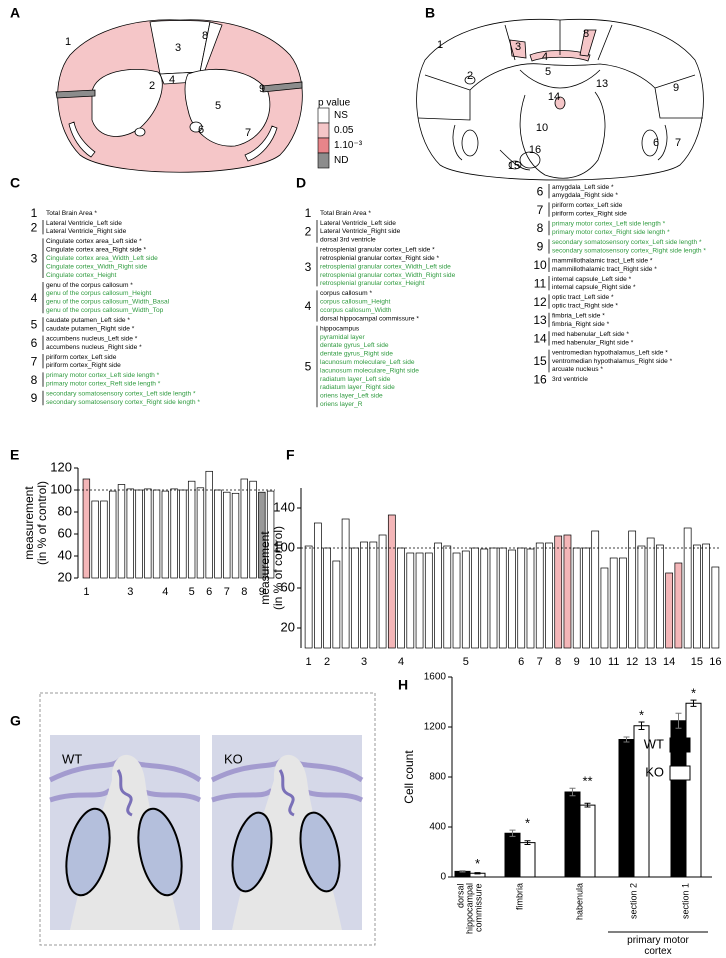  Describe the element at coordinates (658, 946) in the screenshot. I see `category-group-label: primary motor cortex` at that location.